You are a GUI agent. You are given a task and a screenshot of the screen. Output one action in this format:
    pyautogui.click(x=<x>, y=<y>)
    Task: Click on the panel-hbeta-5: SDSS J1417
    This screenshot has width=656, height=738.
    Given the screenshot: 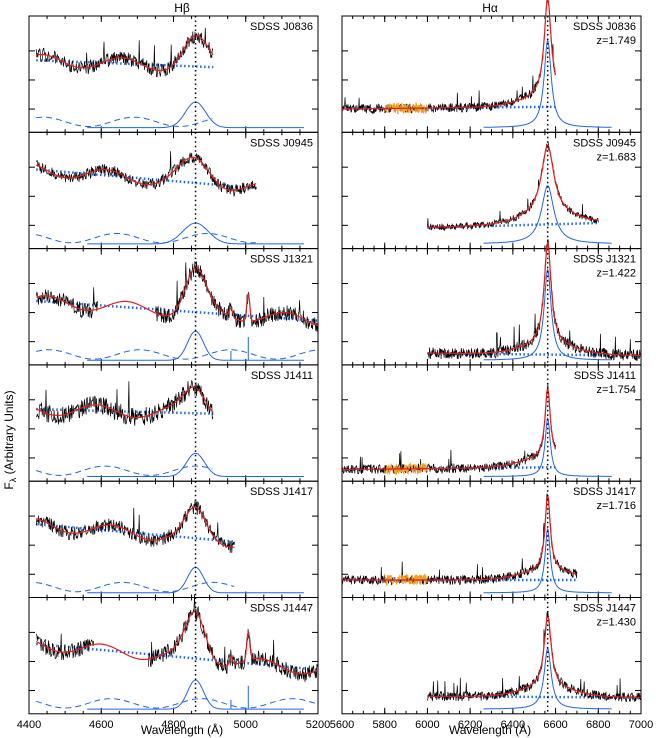 What is the action you would take?
    pyautogui.click(x=173, y=539)
    